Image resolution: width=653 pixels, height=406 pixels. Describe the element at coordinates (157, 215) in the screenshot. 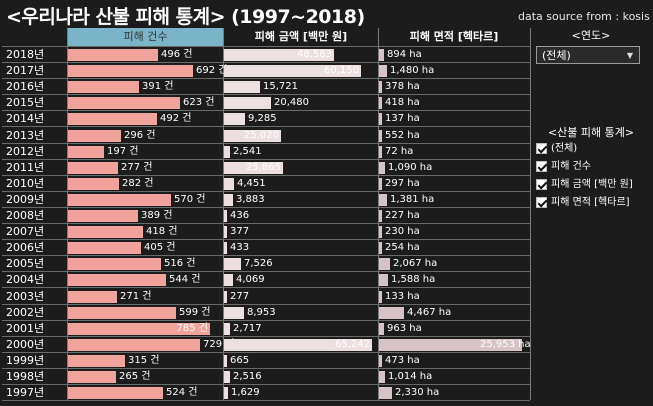

I see `count-label: 389 건` at that location.